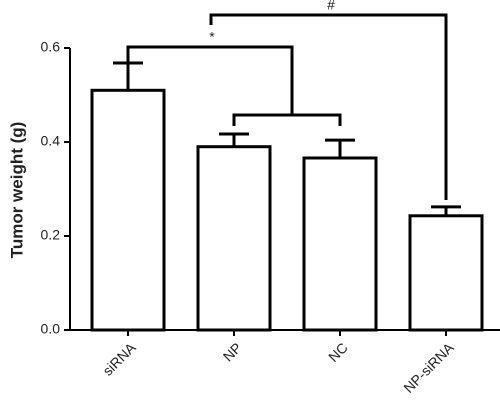 The height and width of the screenshot is (406, 500). Describe the element at coordinates (212, 37) in the screenshot. I see `annotation: *` at that location.